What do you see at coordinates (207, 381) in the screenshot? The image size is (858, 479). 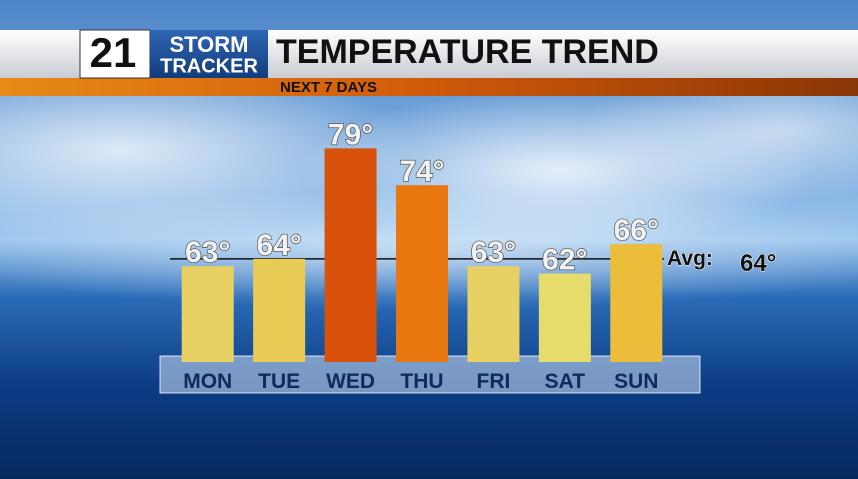 I see `x-tick-label: MON` at bounding box center [207, 381].